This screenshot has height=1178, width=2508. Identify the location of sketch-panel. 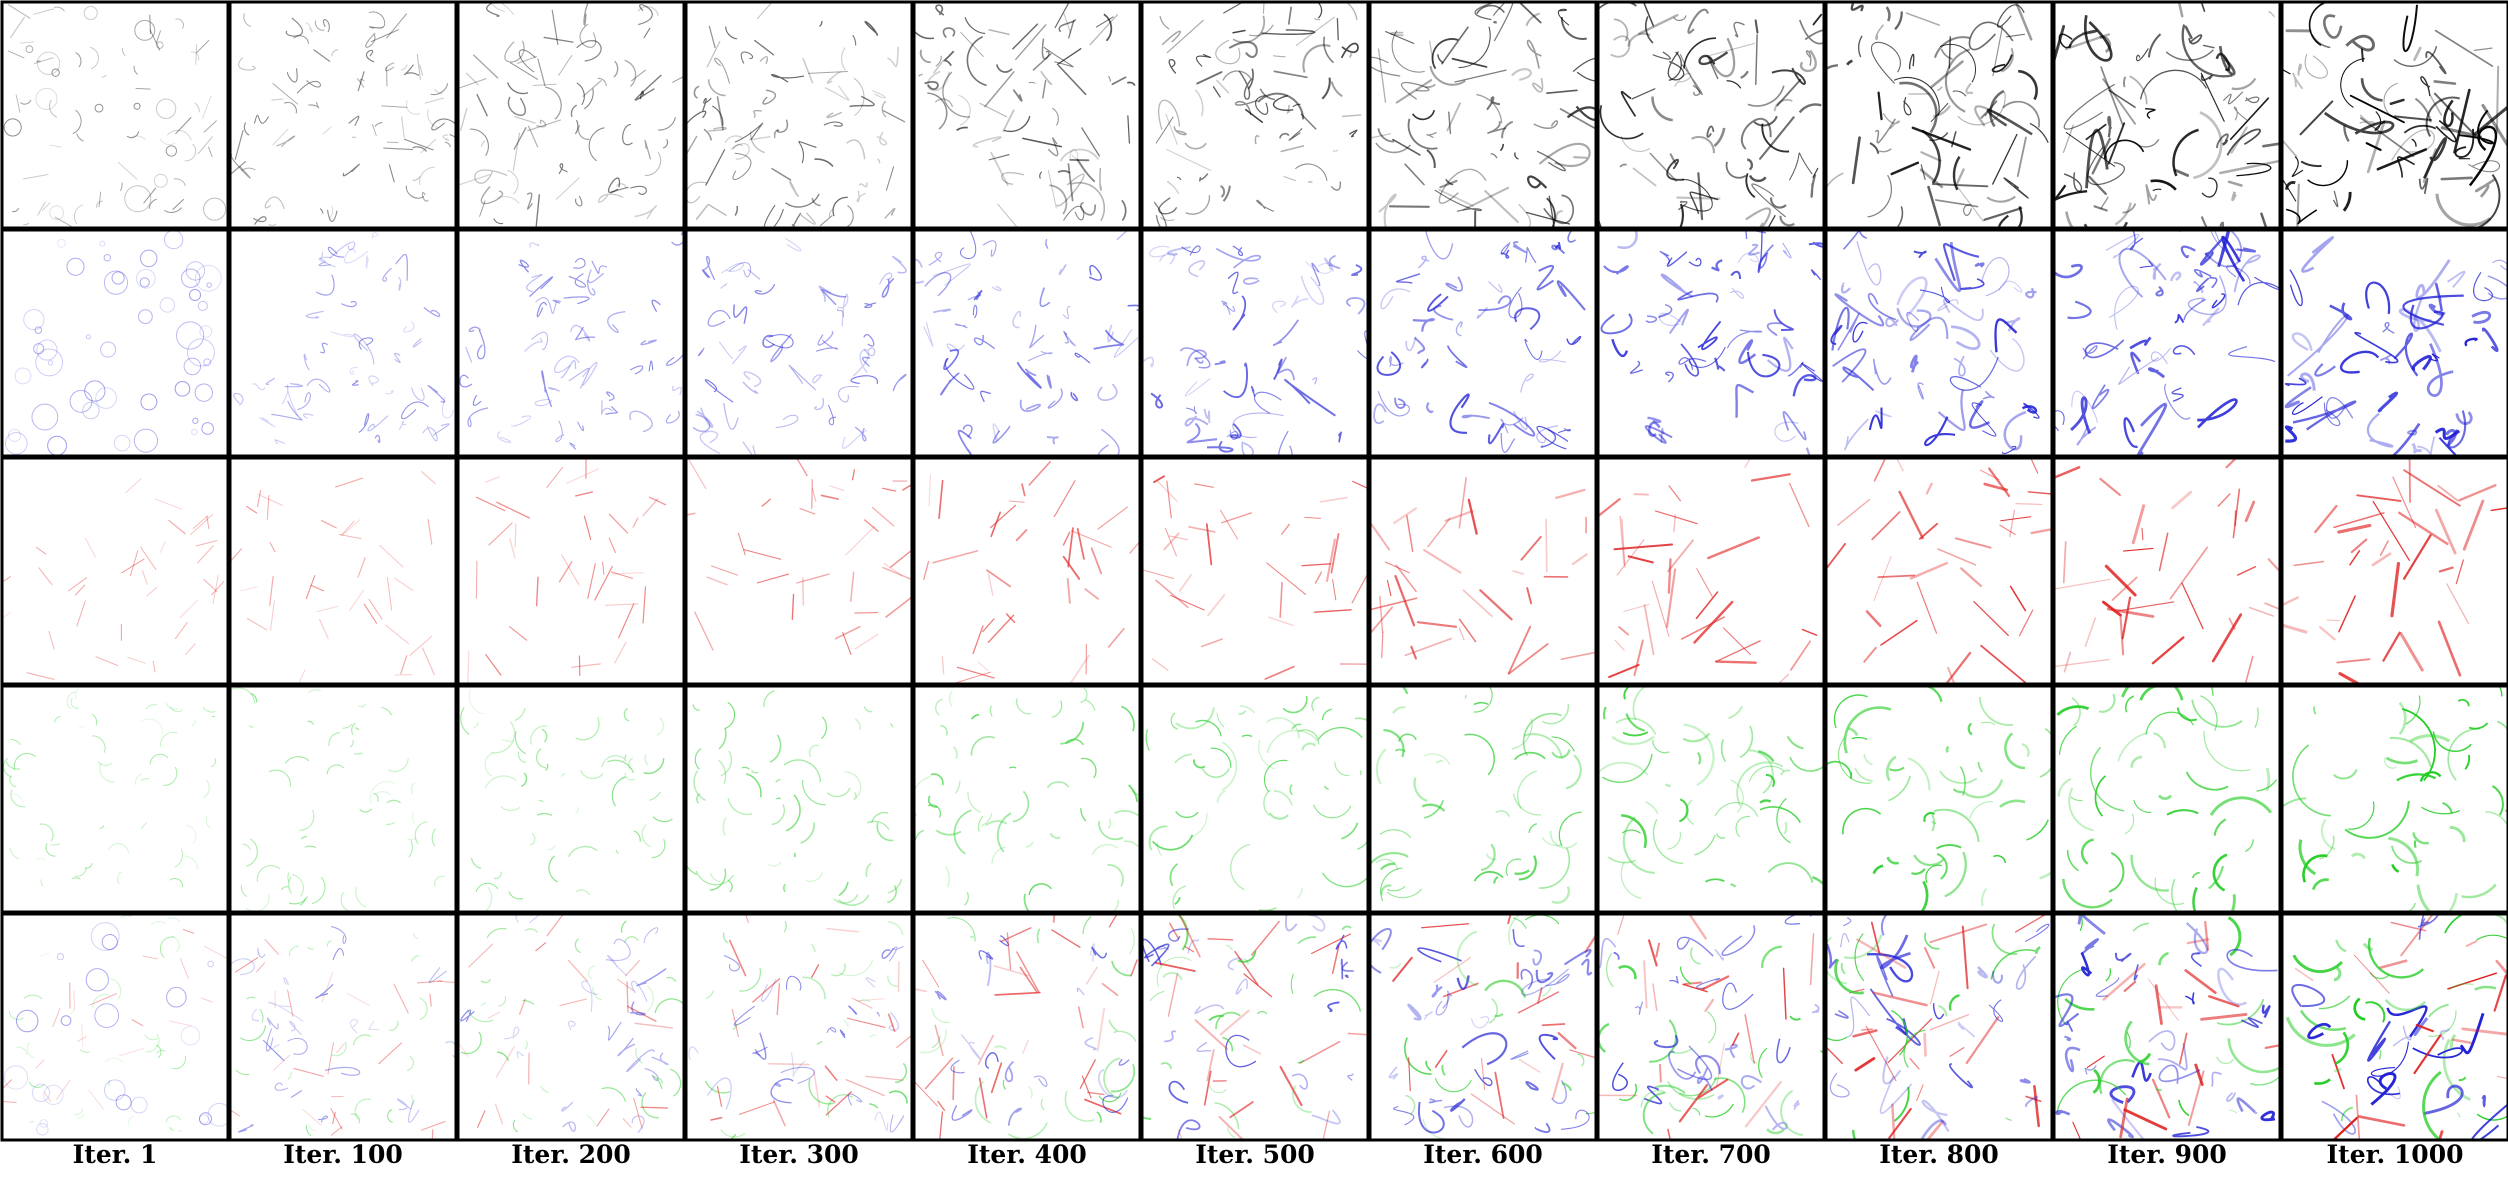
(1255, 799).